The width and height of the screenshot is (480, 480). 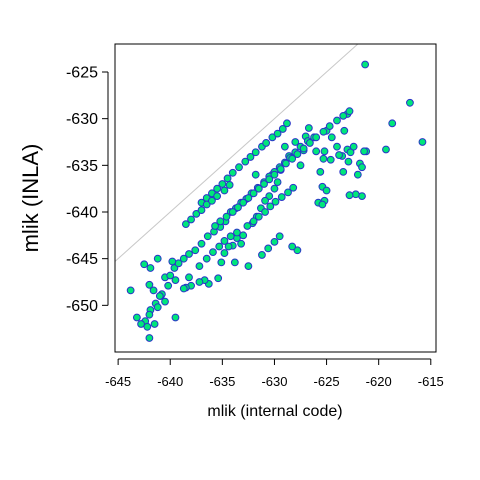 I want to click on x-axis-title: mlik (internal code), so click(x=274, y=411).